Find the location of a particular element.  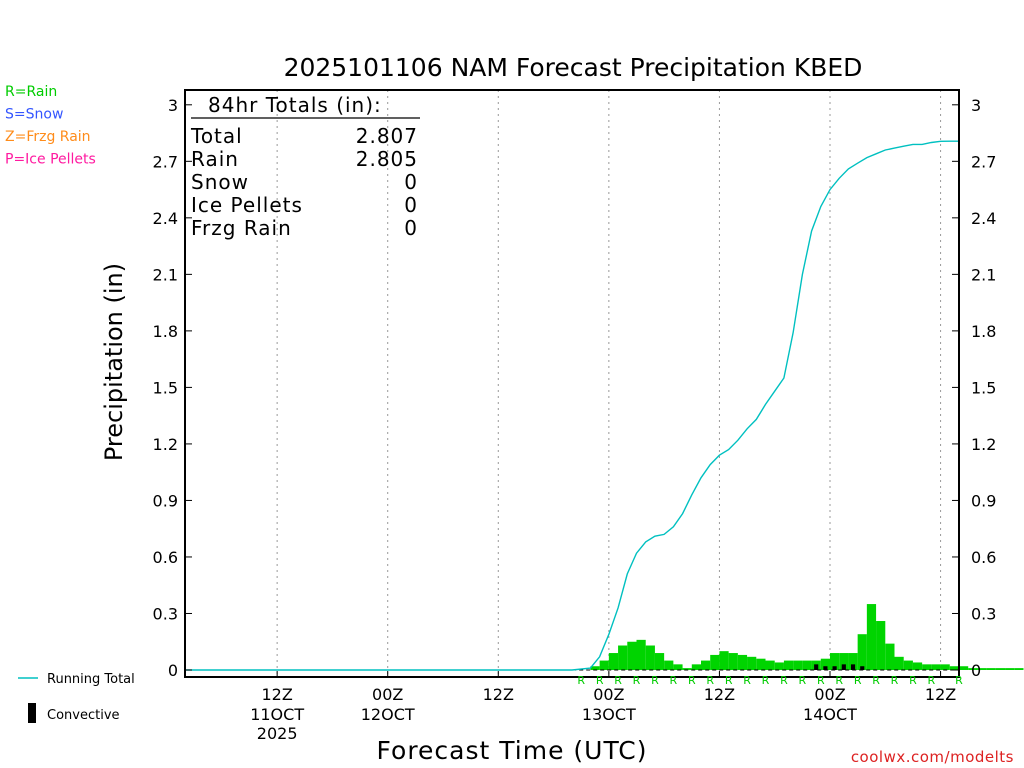

totals-label-2: Snow is located at coordinates (220, 182).